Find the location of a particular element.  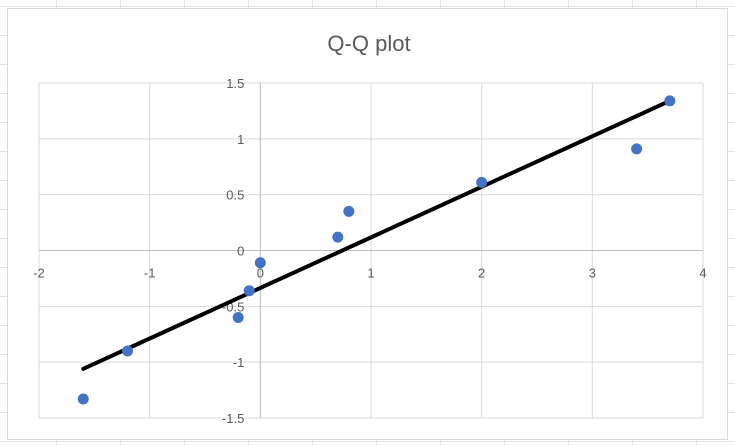

x-tick-label: 4 is located at coordinates (702, 273).